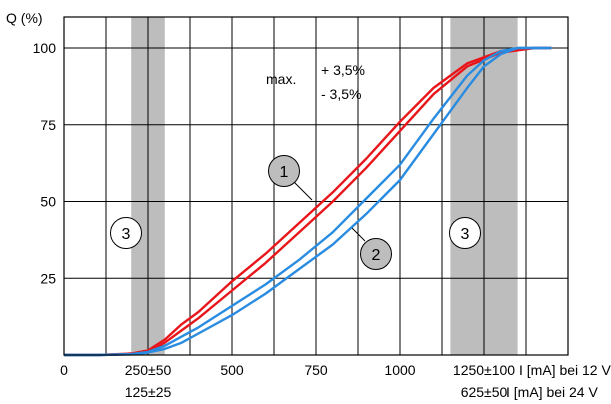 This screenshot has width=611, height=404. I want to click on x-tick-label: 1000, so click(399, 370).